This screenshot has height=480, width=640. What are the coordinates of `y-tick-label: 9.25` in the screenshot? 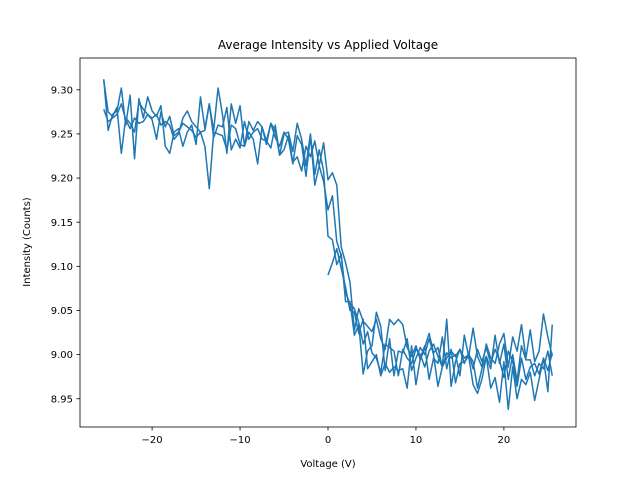 It's located at (62, 135).